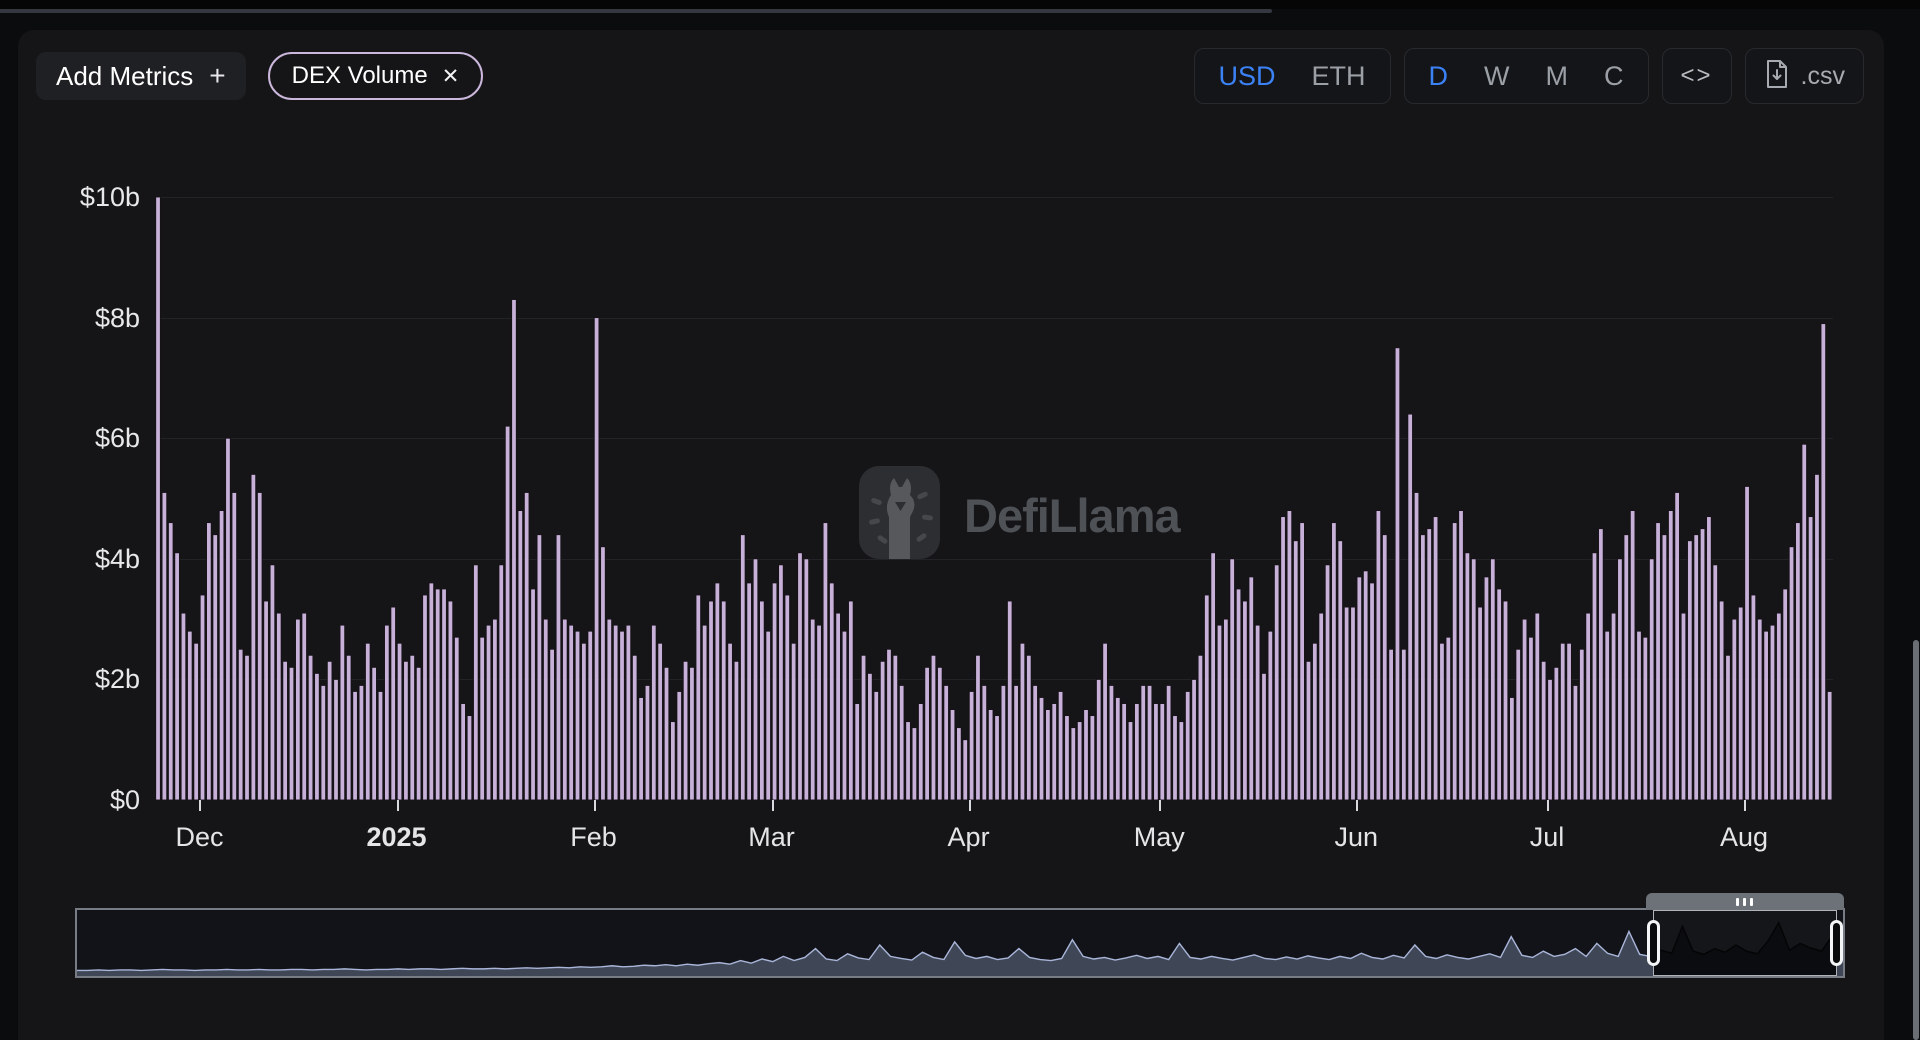 The width and height of the screenshot is (1920, 1040). I want to click on download-csv-button: .csv, so click(1804, 76).